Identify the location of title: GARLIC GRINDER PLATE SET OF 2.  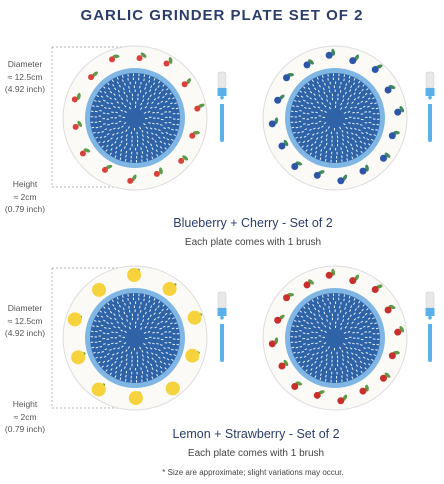
(222, 15).